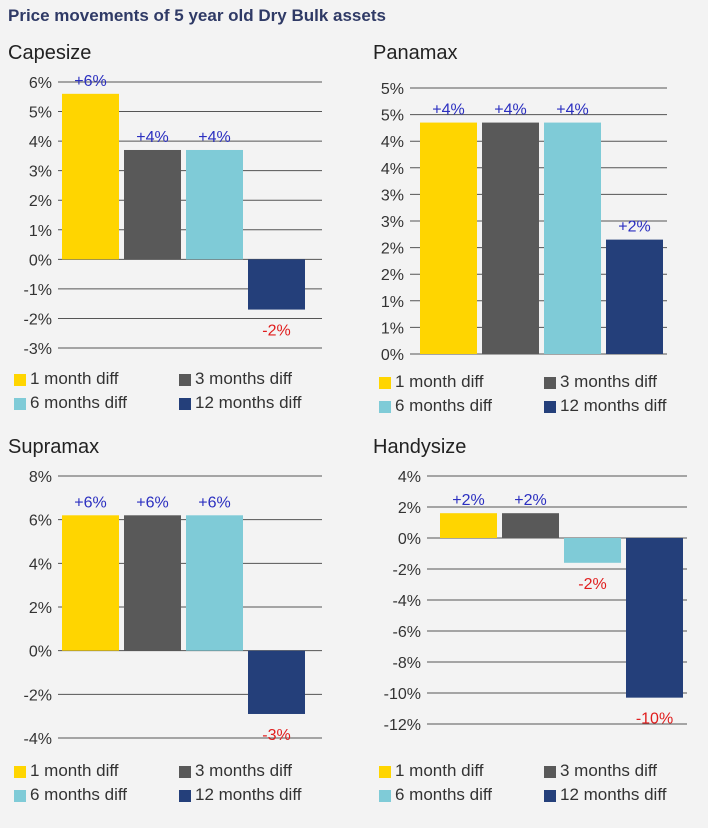 The image size is (708, 828). What do you see at coordinates (276, 735) in the screenshot?
I see `data-label: -3%` at bounding box center [276, 735].